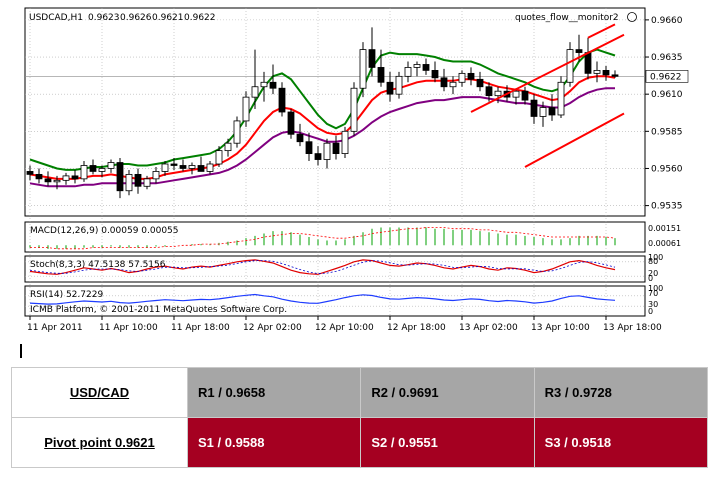 The width and height of the screenshot is (718, 478). Describe the element at coordinates (655, 288) in the screenshot. I see `rsi-tick-label: 100` at that location.